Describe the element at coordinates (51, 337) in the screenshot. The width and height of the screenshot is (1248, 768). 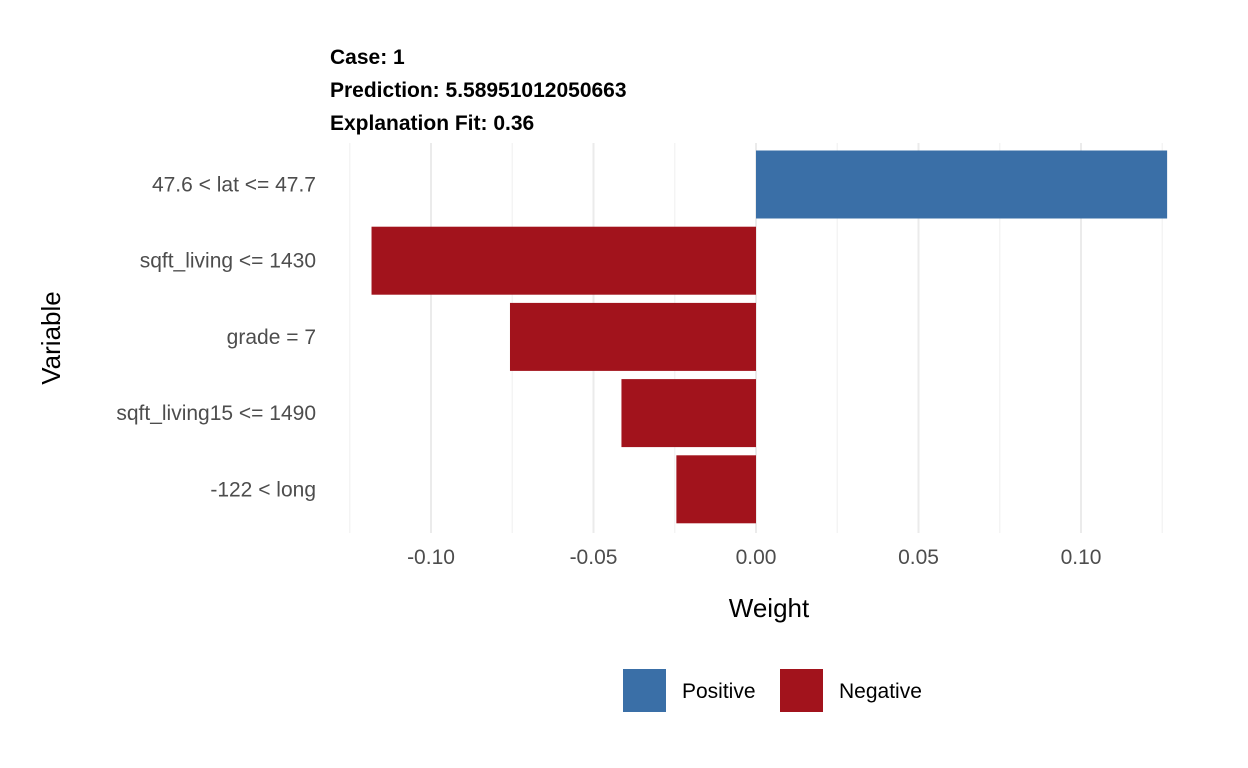
I see `y-axis-title: Variable` at that location.